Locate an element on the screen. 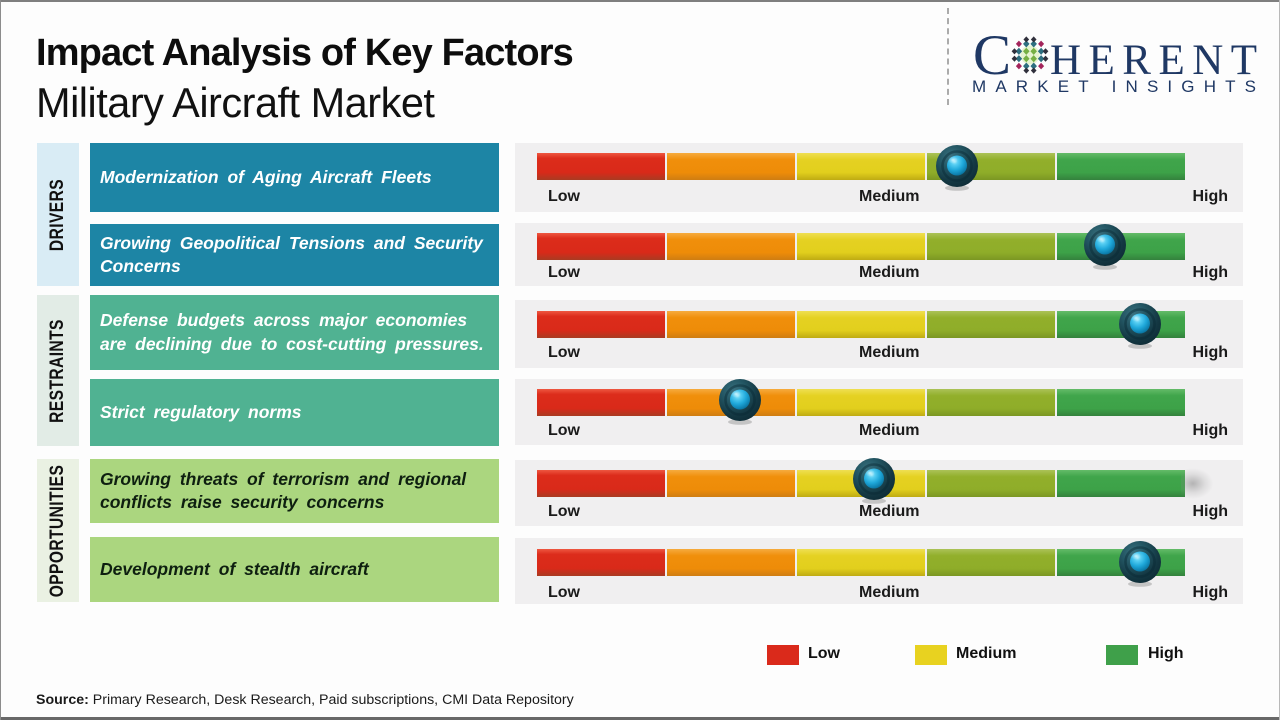 This screenshot has width=1280, height=720. svg-text: MARKET INSIGHTS is located at coordinates (1114, 86).